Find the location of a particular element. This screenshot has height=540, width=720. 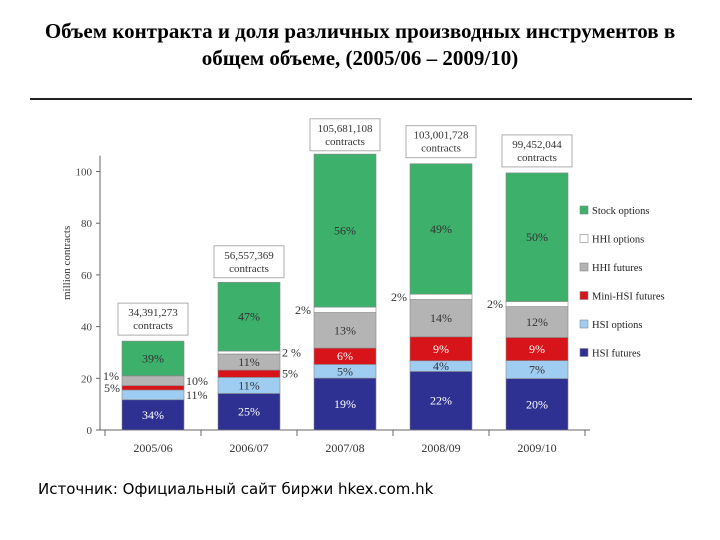

data-label: 14% is located at coordinates (441, 318).